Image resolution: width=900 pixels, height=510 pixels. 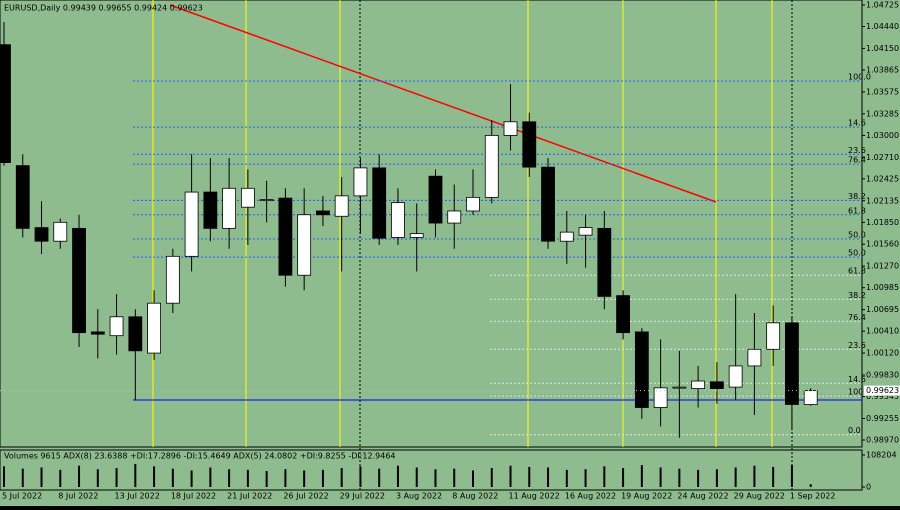 I want to click on fib-label: 100.0, so click(x=859, y=76).